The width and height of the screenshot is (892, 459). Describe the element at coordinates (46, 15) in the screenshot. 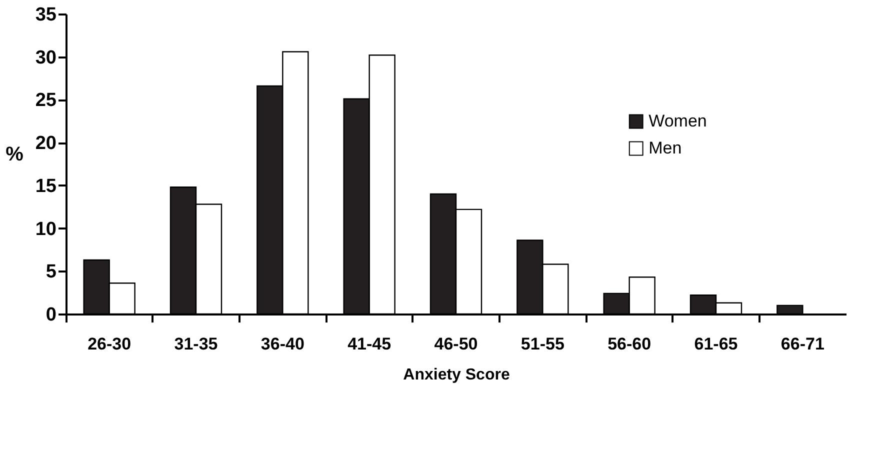

I see `y-tick-label: 35` at that location.